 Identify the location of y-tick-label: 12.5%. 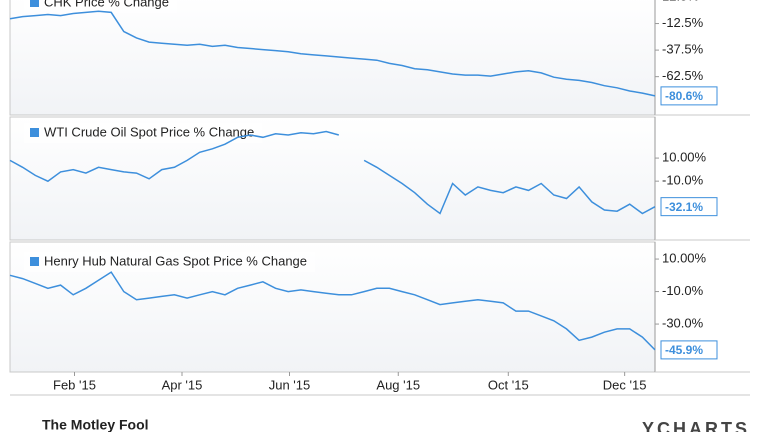
(680, 1).